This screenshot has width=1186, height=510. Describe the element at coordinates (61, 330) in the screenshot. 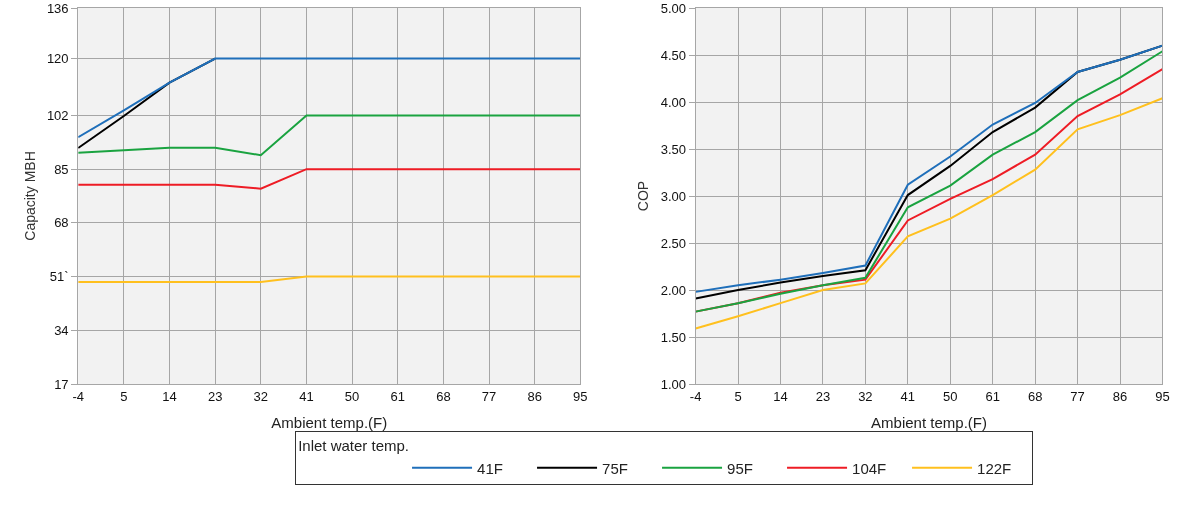

I see `y-tick-label: 34` at that location.